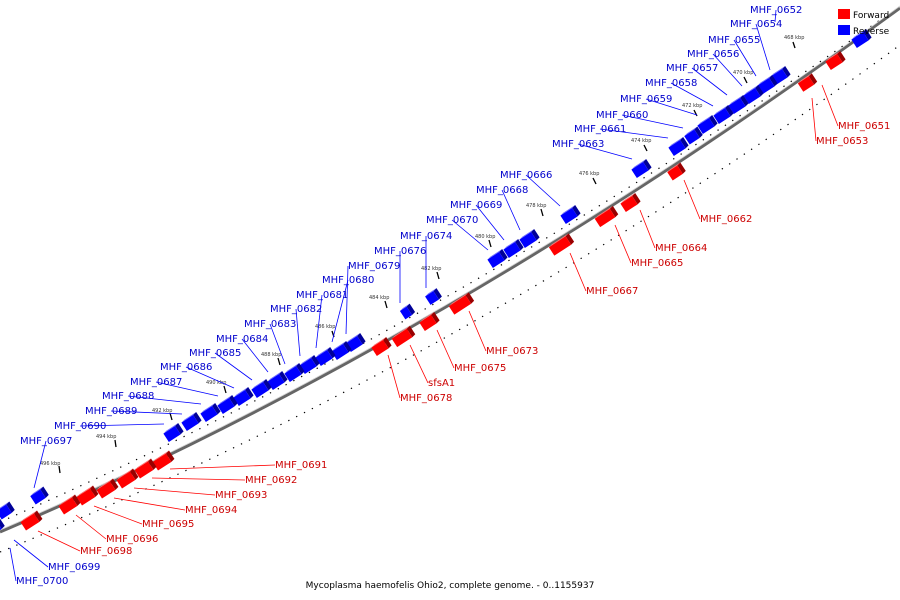 This screenshot has height=600, width=900. What do you see at coordinates (657, 263) in the screenshot?
I see `gene-label-mhf-0665: MHF_0665` at bounding box center [657, 263].